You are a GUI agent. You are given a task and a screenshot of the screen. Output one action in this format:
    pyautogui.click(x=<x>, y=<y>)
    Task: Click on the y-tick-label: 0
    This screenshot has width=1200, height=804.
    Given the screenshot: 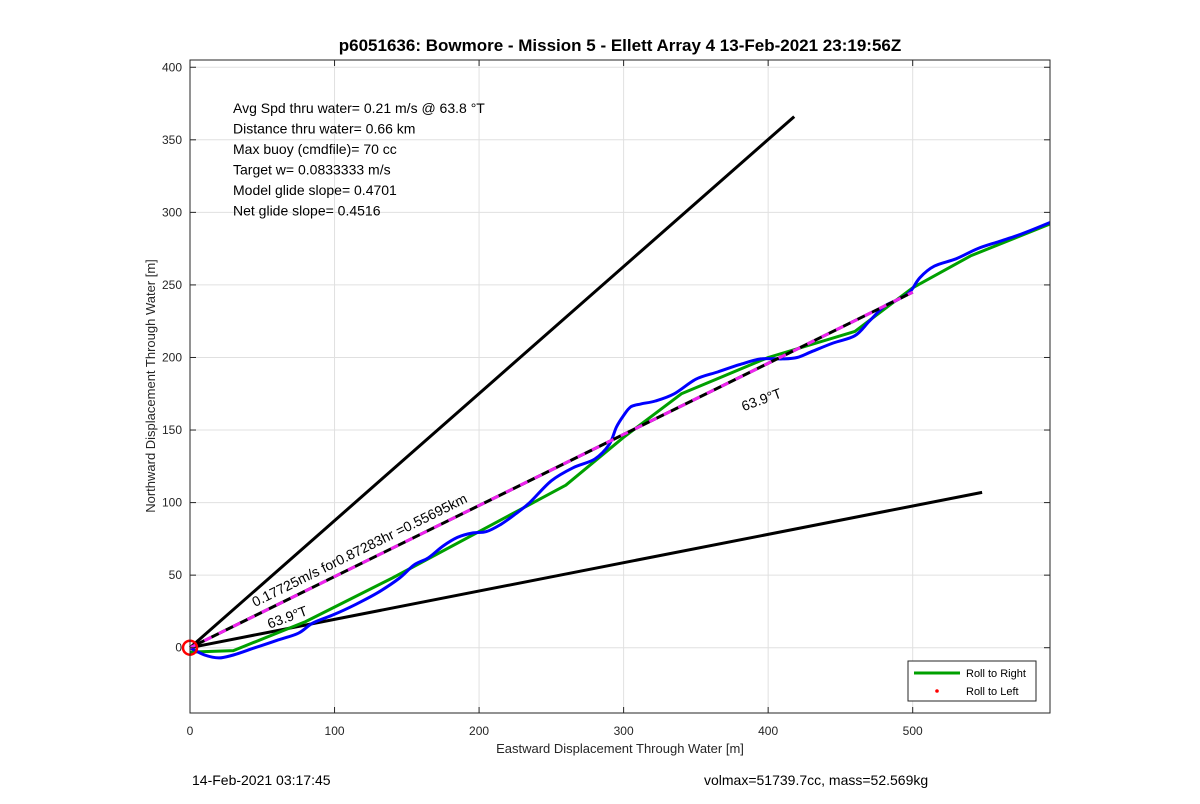 What is the action you would take?
    pyautogui.click(x=178, y=648)
    